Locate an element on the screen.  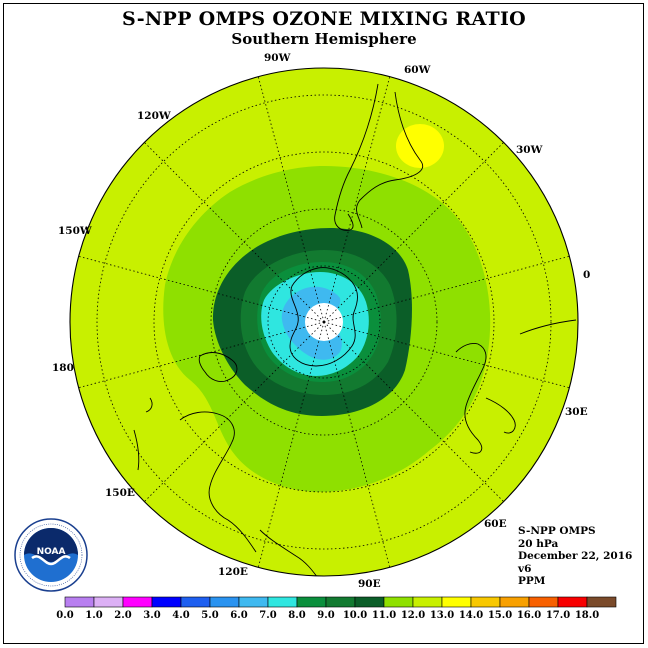
colorbar-tick-label: 4.0 is located at coordinates (180, 615).